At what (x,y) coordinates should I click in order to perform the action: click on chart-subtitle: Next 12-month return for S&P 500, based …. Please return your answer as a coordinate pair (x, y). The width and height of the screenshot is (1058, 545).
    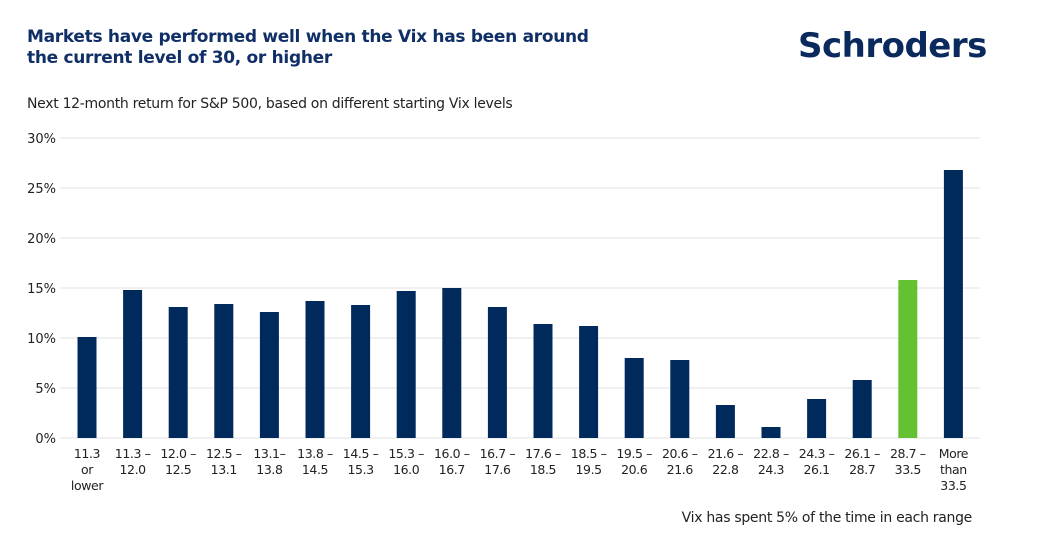
    Looking at the image, I should click on (270, 104).